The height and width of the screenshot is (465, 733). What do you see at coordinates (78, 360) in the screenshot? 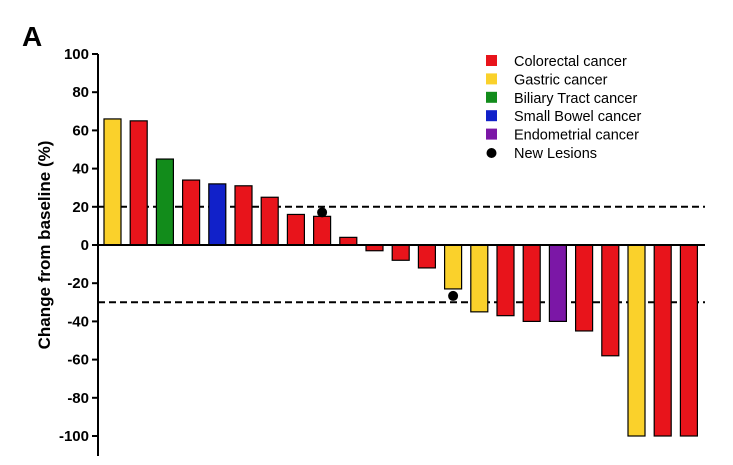
I see `y-tick-label: -60` at bounding box center [78, 360].